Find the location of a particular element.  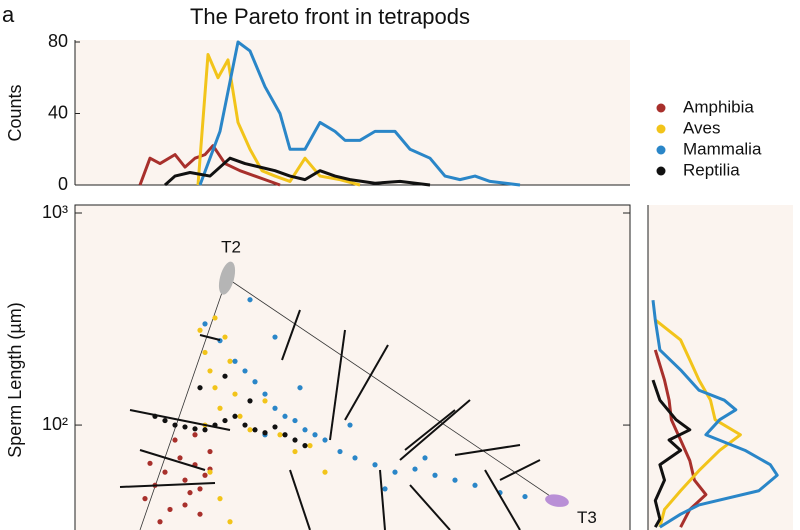

y-axis-label: Counts is located at coordinates (15, 112).